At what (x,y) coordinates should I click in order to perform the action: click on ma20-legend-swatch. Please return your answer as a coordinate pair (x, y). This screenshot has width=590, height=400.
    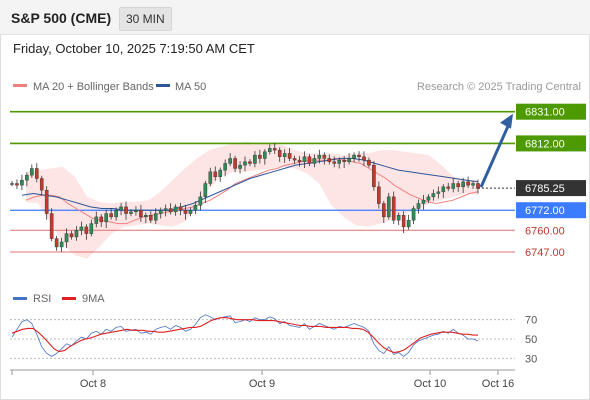
    Looking at the image, I should click on (20, 85).